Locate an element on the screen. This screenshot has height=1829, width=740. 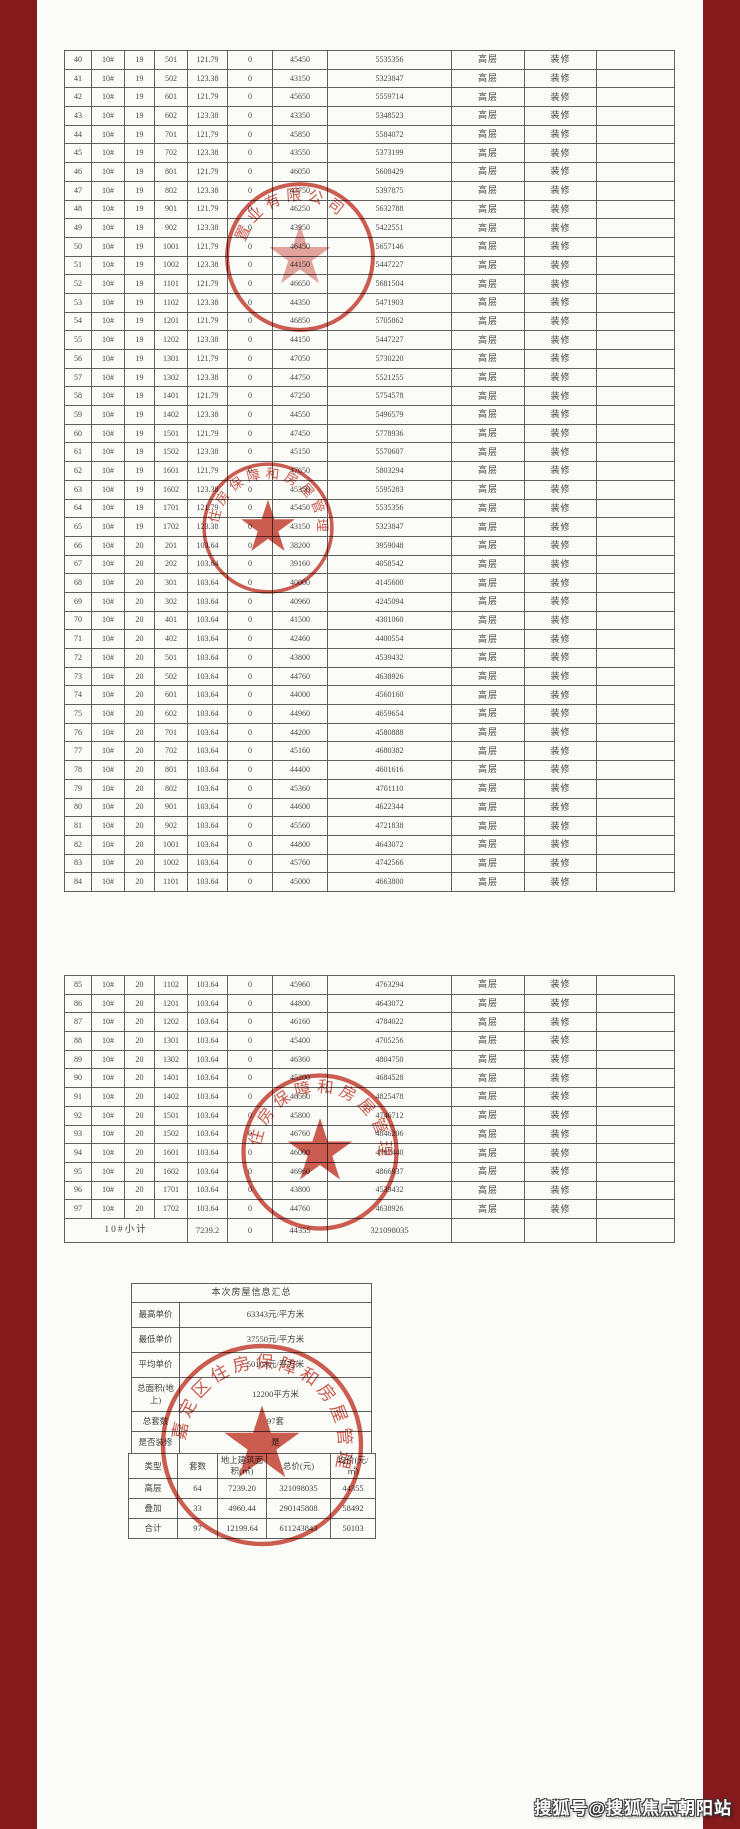
table-row: 83 10# 20 1002 103.64 0 45760 4742566 高层 装修 is located at coordinates (369, 863).